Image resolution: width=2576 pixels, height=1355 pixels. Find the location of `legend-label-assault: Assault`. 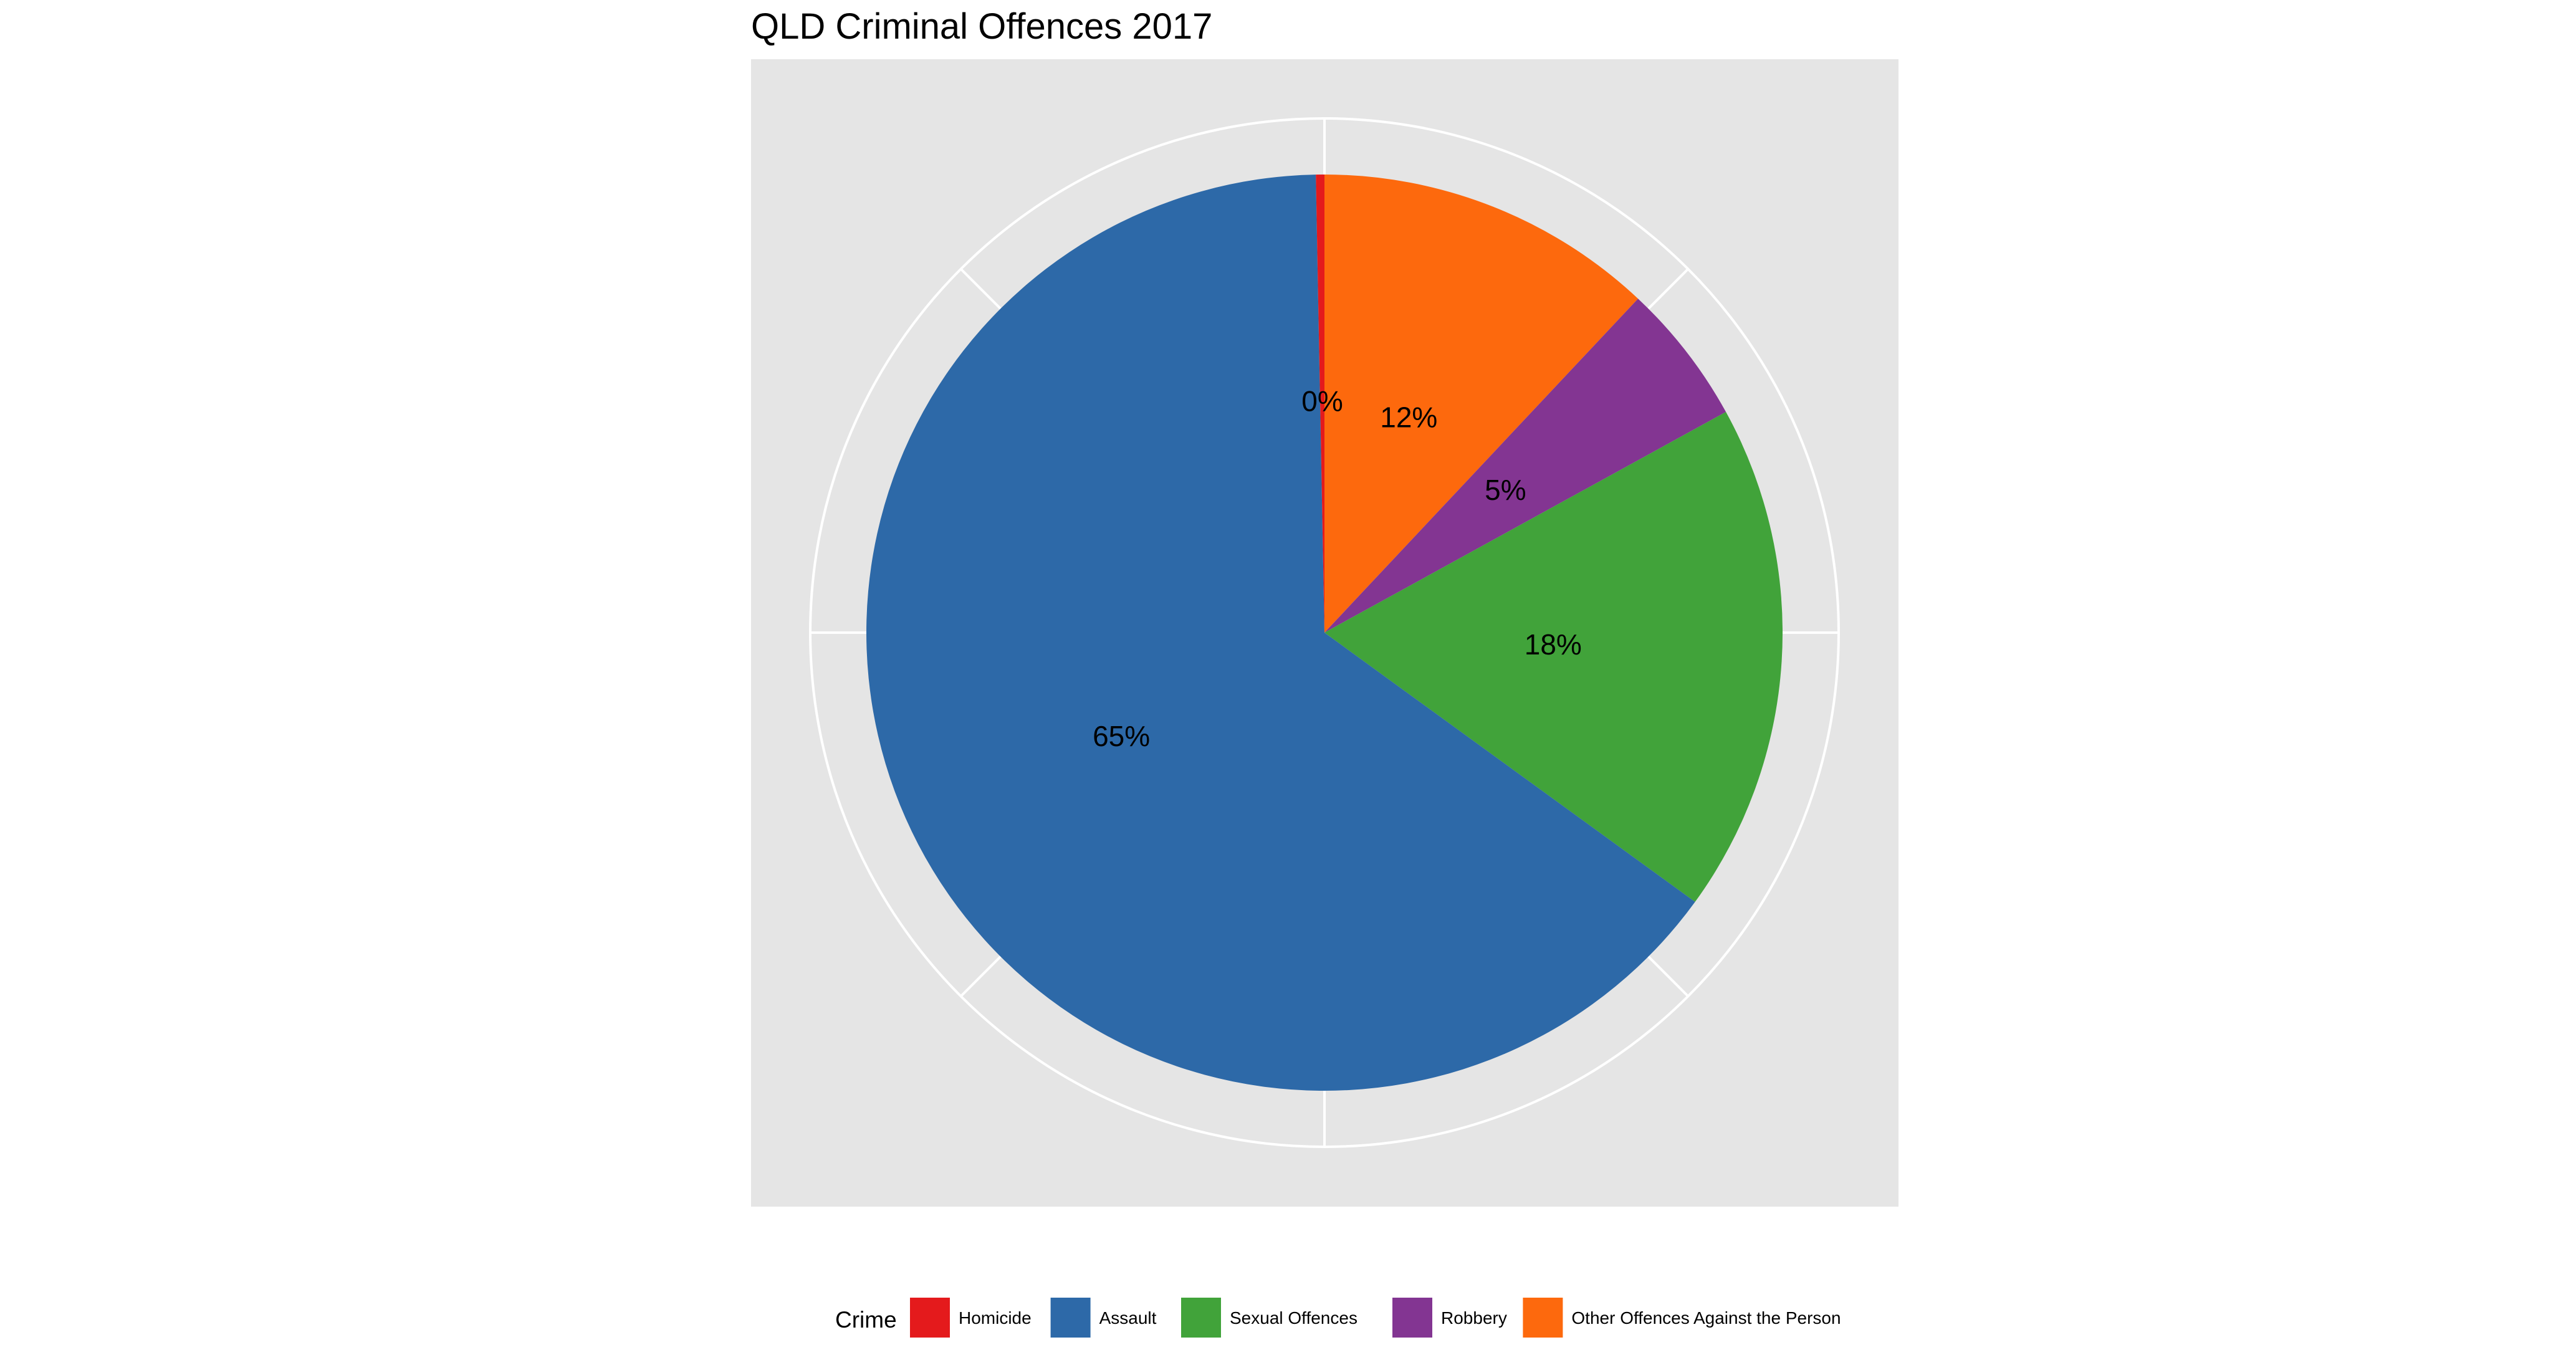

legend-label-assault: Assault is located at coordinates (1128, 1318).